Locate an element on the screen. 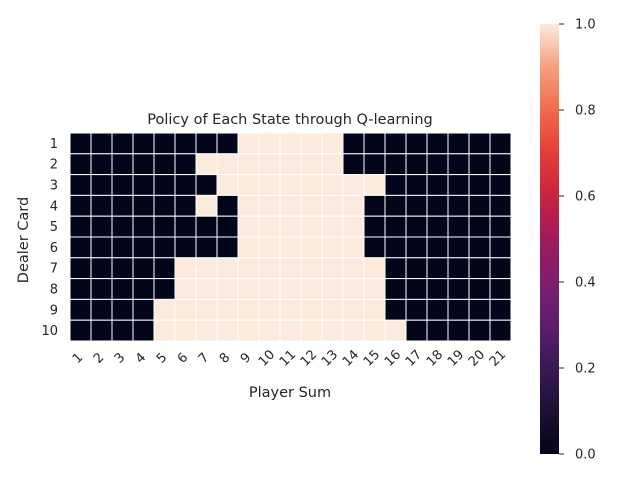  x-tick-label: 12 is located at coordinates (309, 358).